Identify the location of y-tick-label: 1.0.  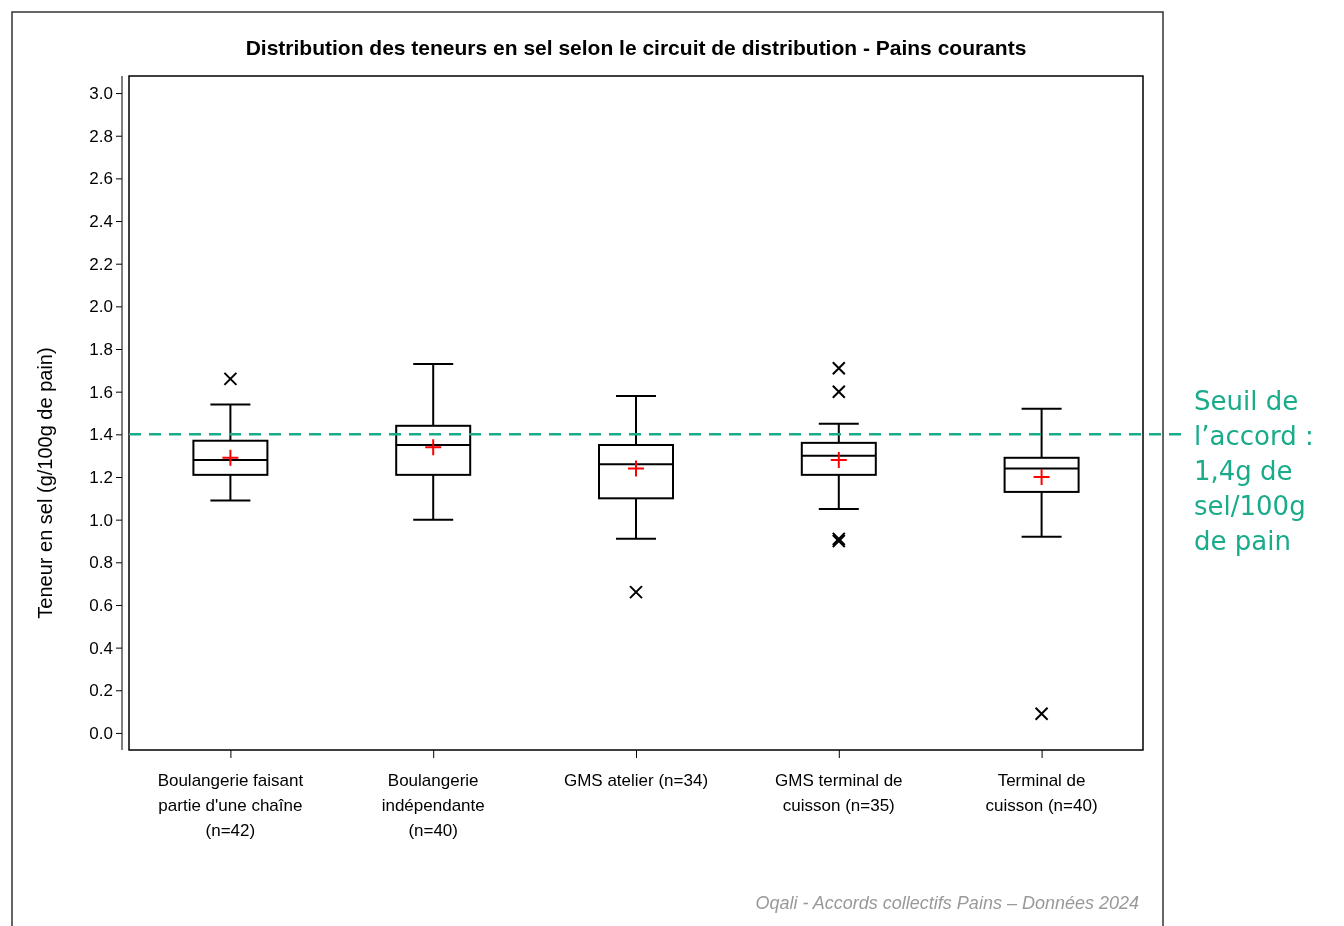
(101, 520).